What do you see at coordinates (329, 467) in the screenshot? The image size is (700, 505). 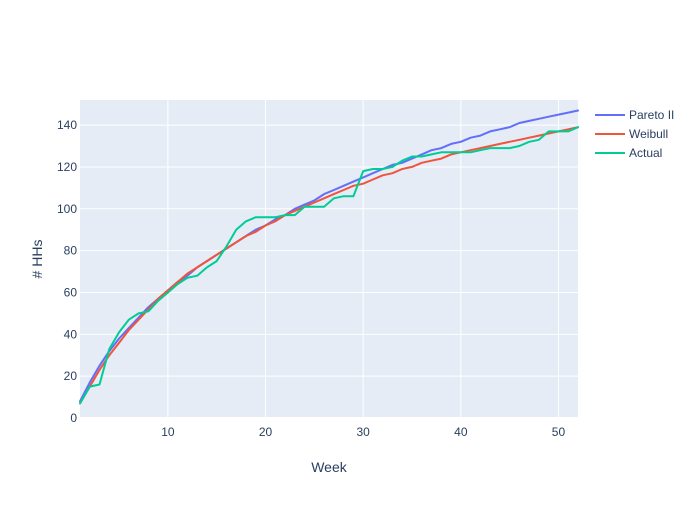 I see `x-axis-title: Week` at bounding box center [329, 467].